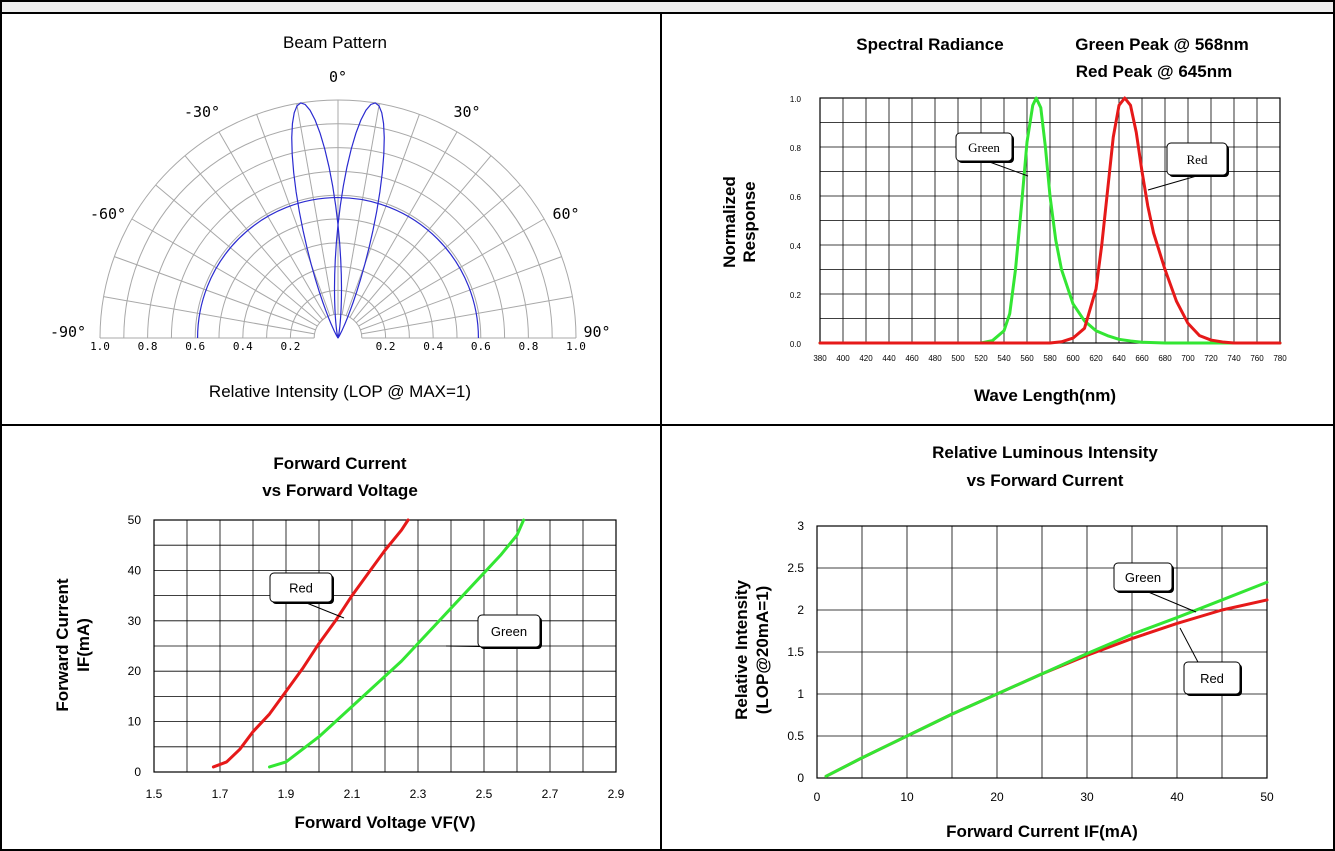 The height and width of the screenshot is (851, 1335). What do you see at coordinates (912, 358) in the screenshot?
I see `spectral-xtick-label: 460` at bounding box center [912, 358].